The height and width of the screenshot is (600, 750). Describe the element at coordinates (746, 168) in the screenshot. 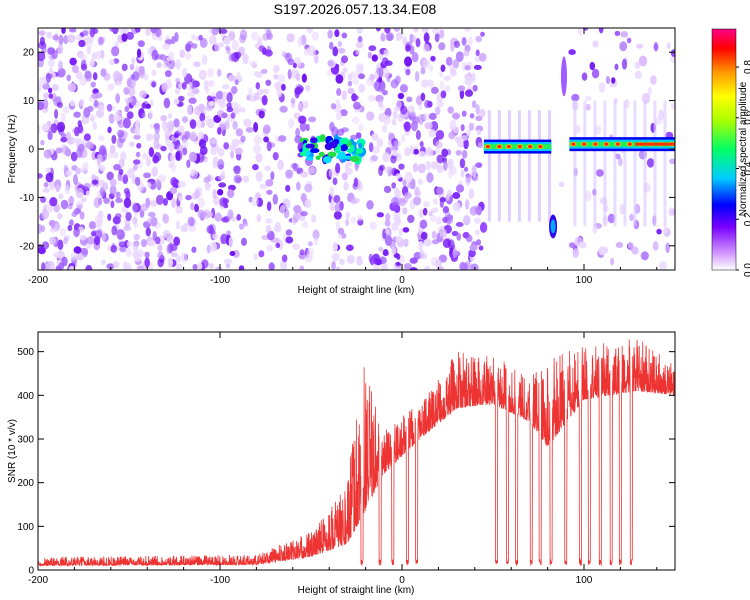

I see `colorbar-tick-label: 0.4` at that location.